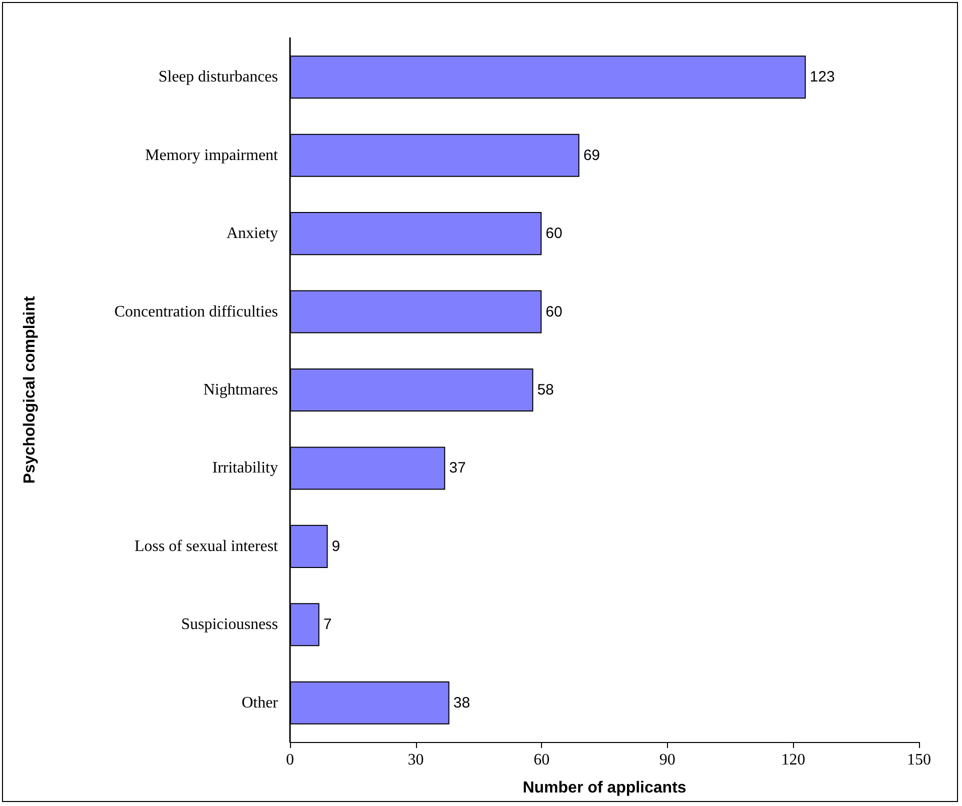 This screenshot has height=806, width=962. I want to click on y-tick-label: Nightmares, so click(240, 390).